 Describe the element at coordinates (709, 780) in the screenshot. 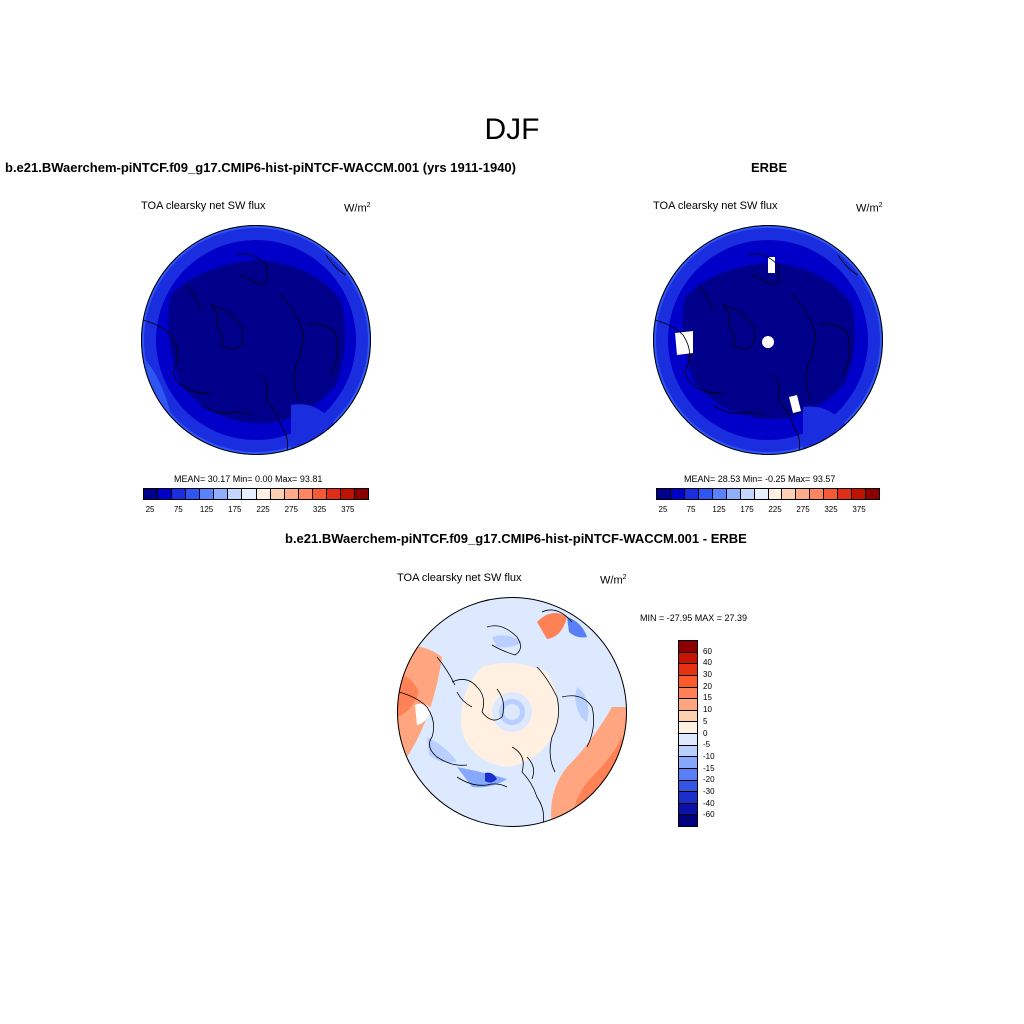

I see `colorbar-tick-label: -20` at that location.